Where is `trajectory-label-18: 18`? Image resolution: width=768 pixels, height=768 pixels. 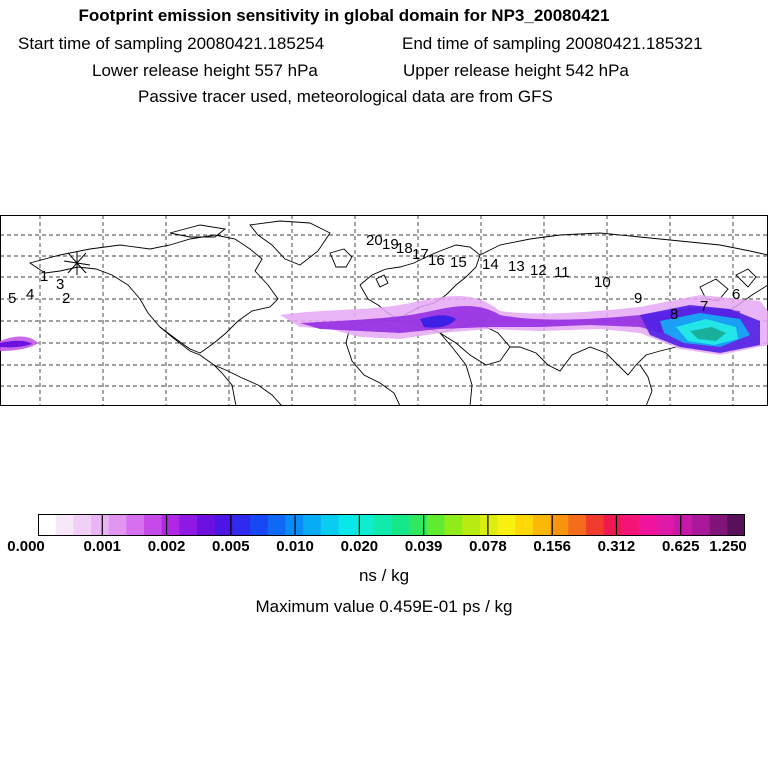
trajectory-label-18: 18 is located at coordinates (404, 248).